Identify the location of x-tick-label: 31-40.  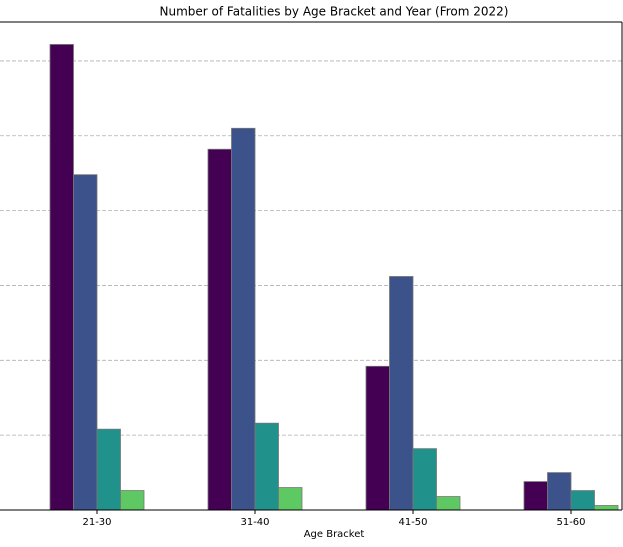
(254, 522).